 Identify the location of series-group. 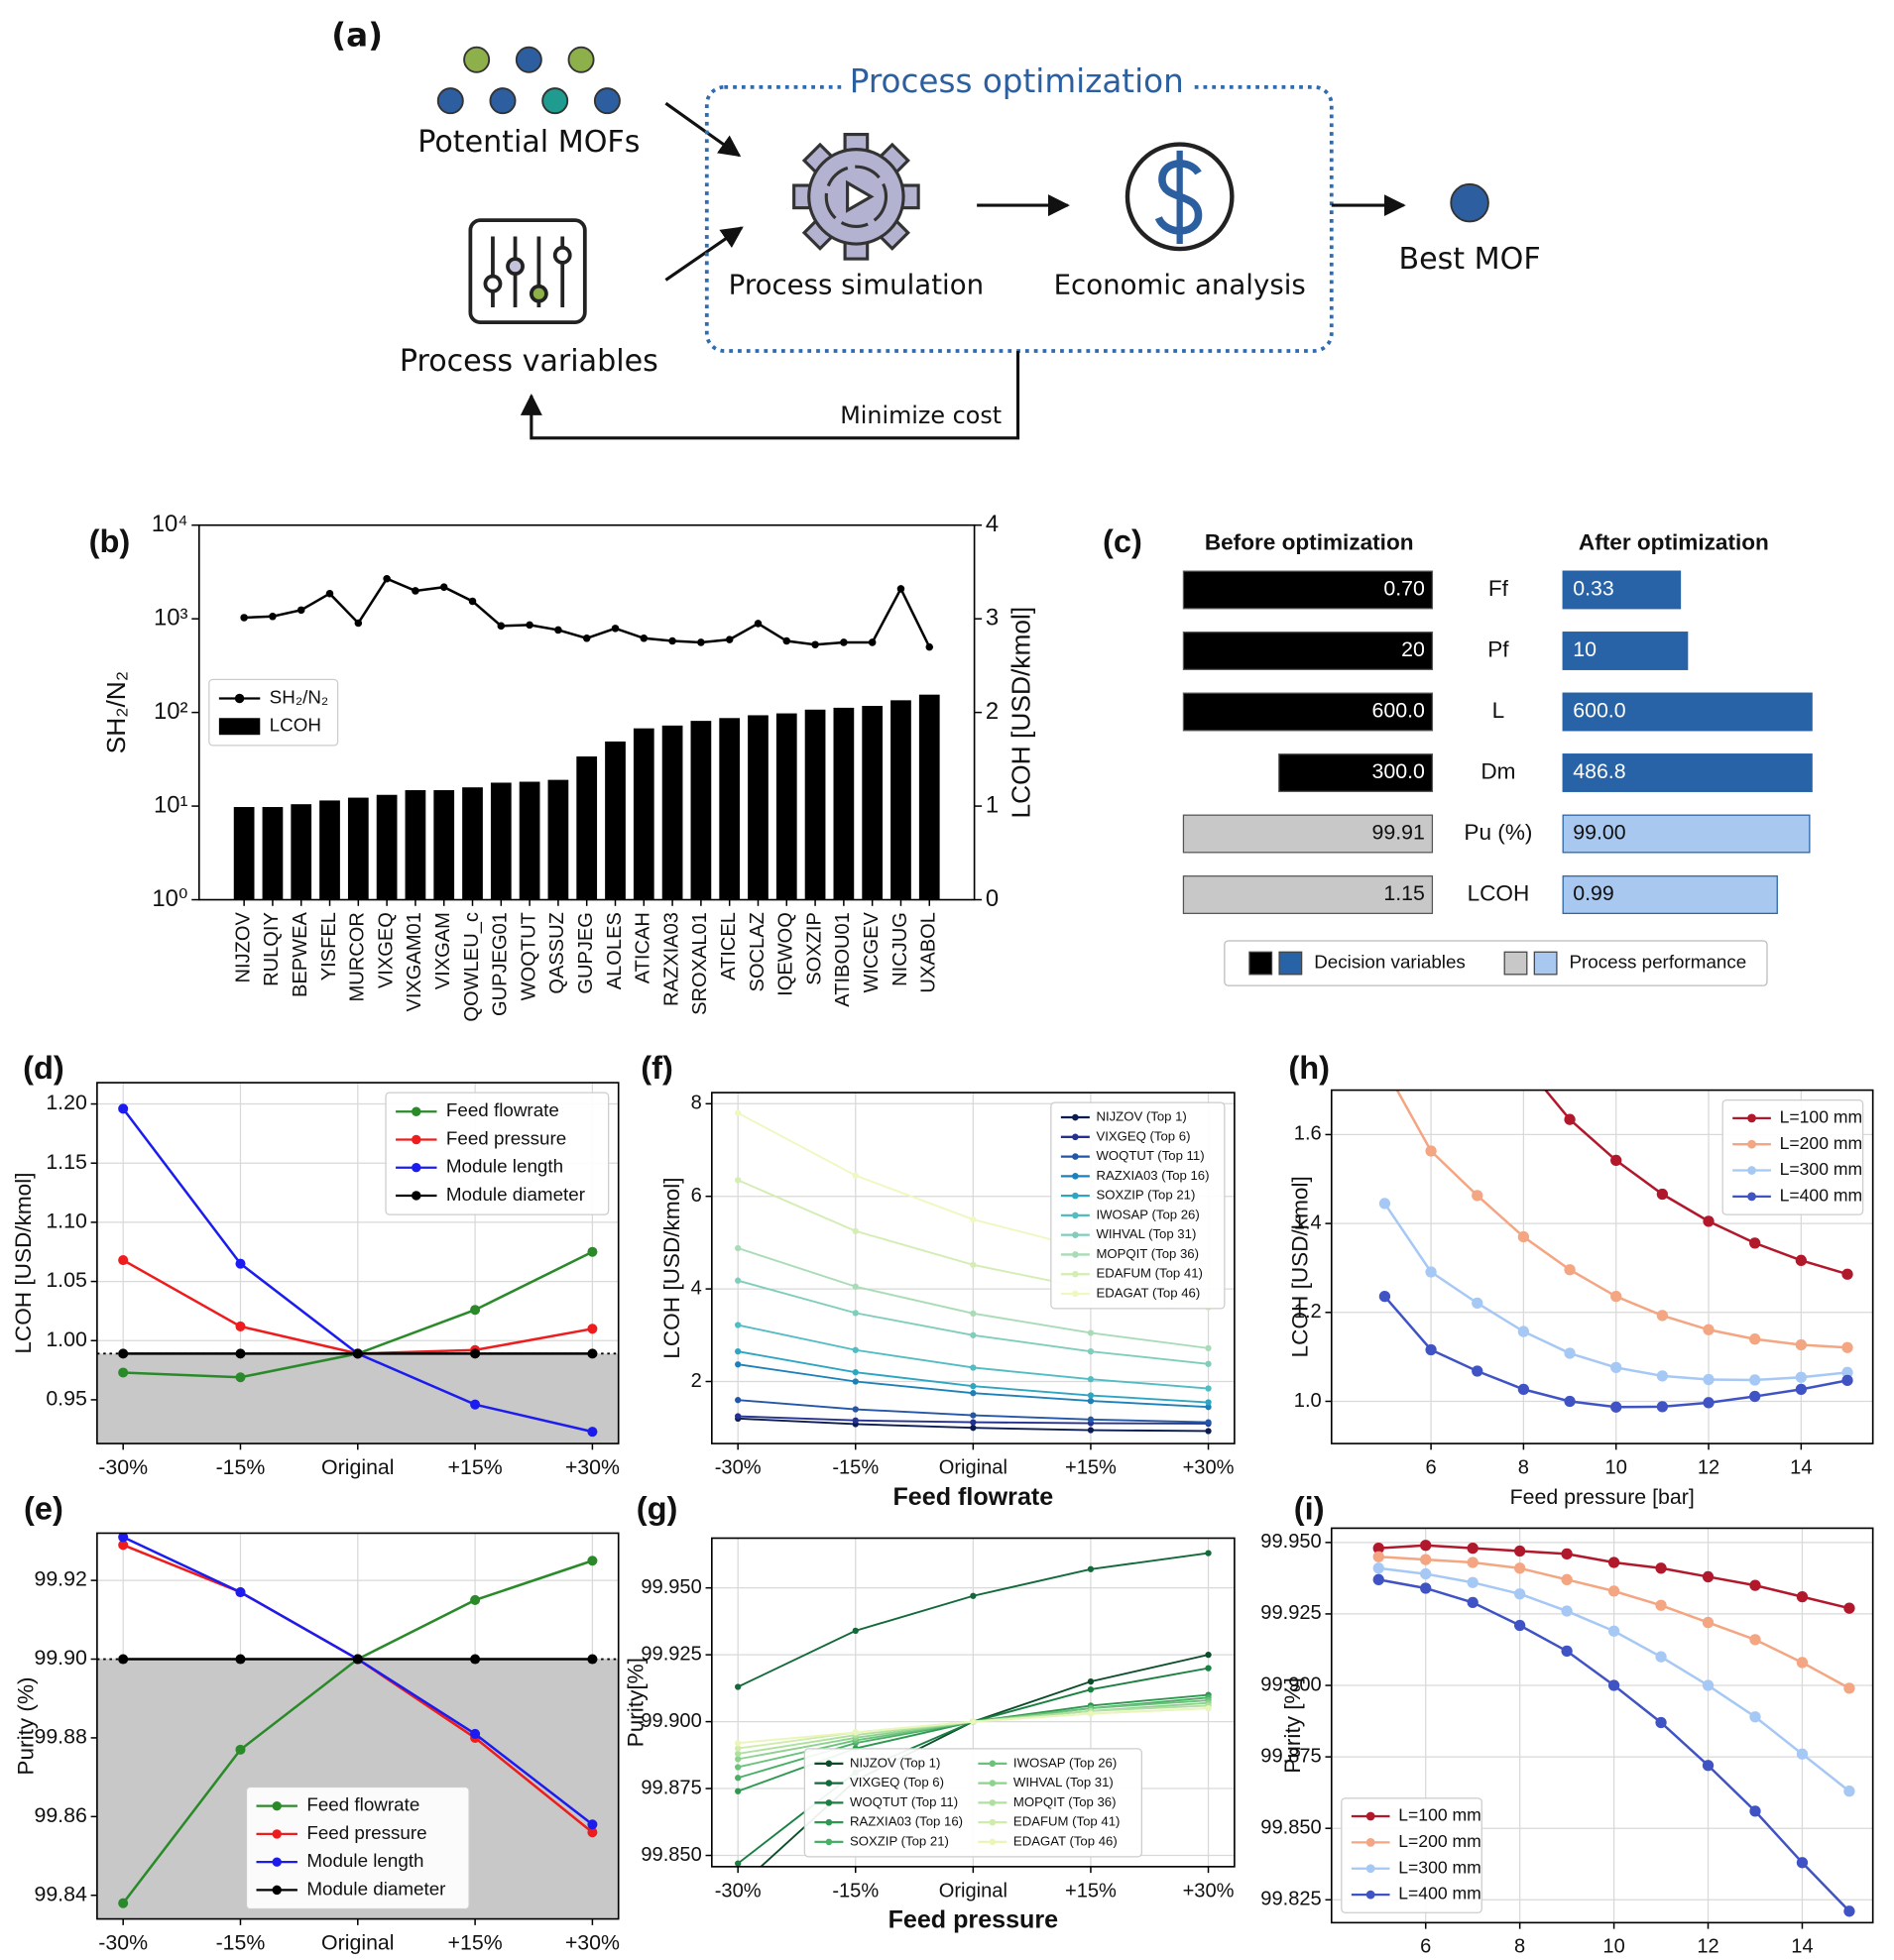
(358, 1270).